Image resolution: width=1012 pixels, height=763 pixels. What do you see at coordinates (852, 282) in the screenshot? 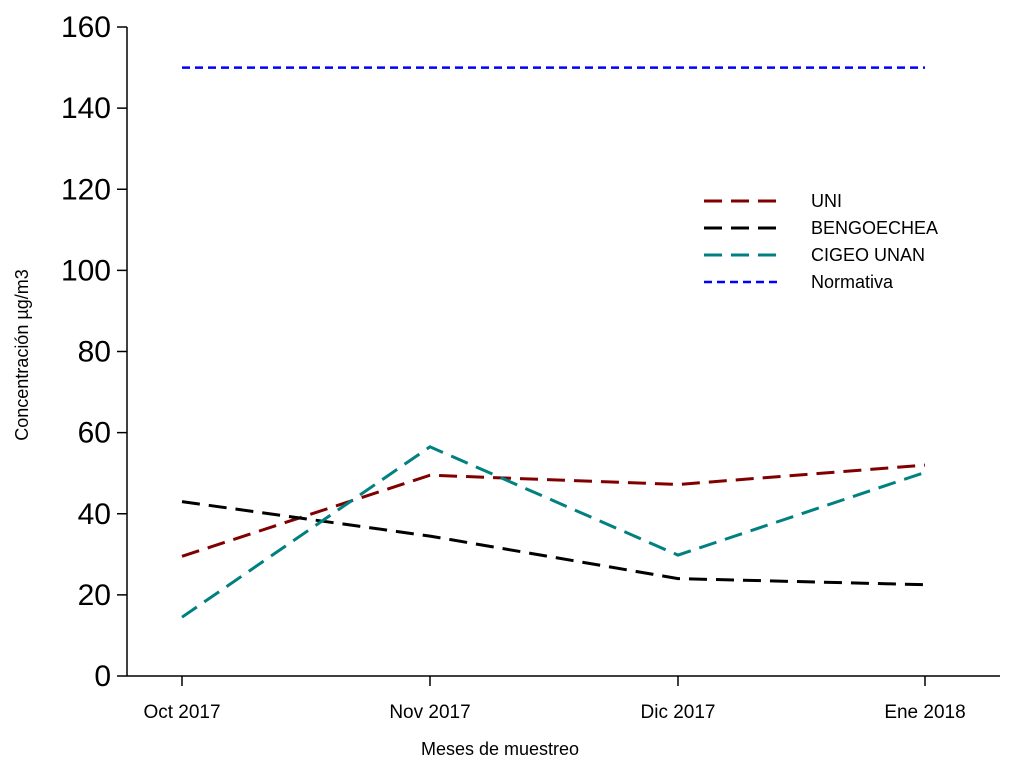
I see `legend-label-3: Normativa` at bounding box center [852, 282].